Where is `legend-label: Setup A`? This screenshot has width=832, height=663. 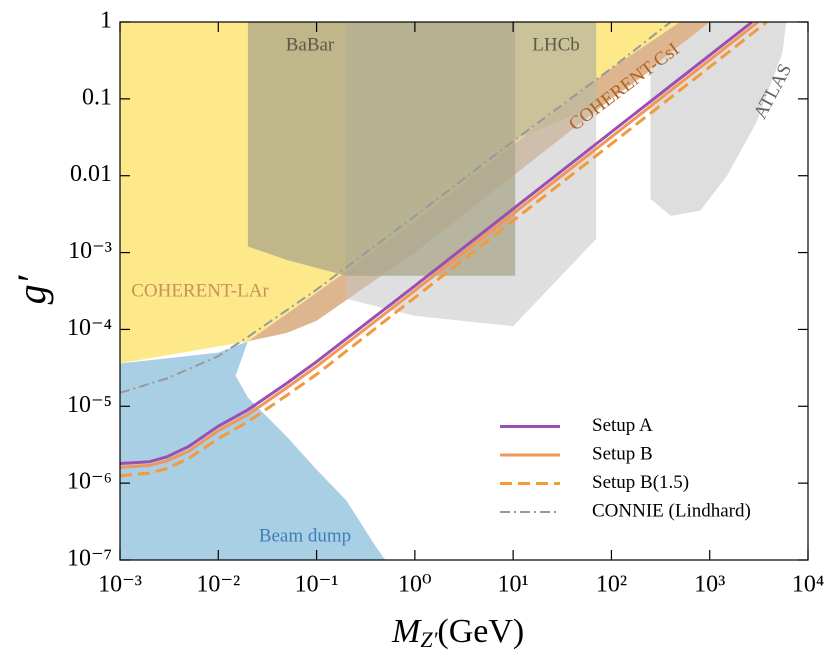 legend-label: Setup A is located at coordinates (622, 425).